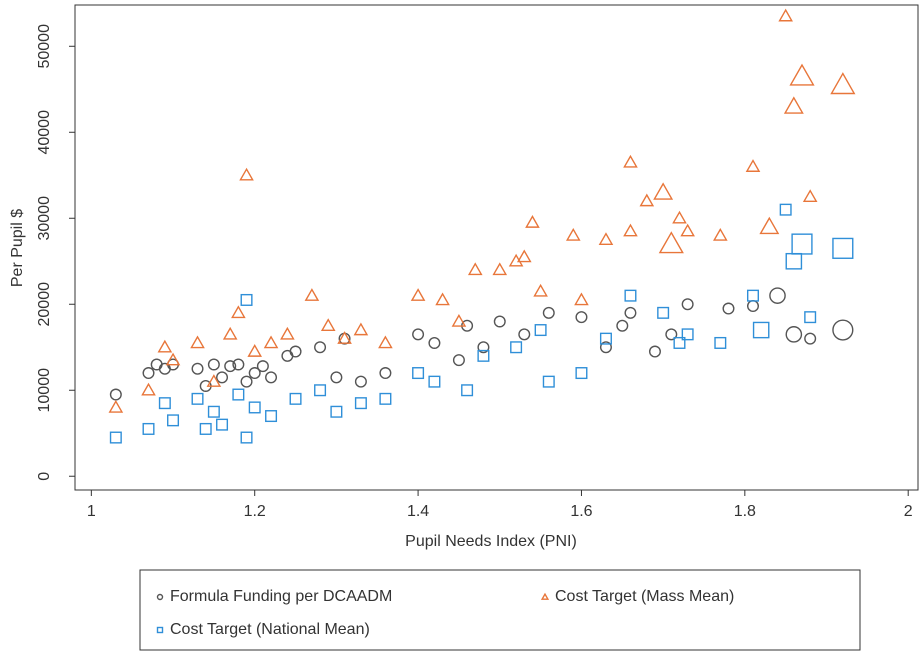 The height and width of the screenshot is (654, 923). I want to click on y-tick-label: 10000, so click(44, 390).